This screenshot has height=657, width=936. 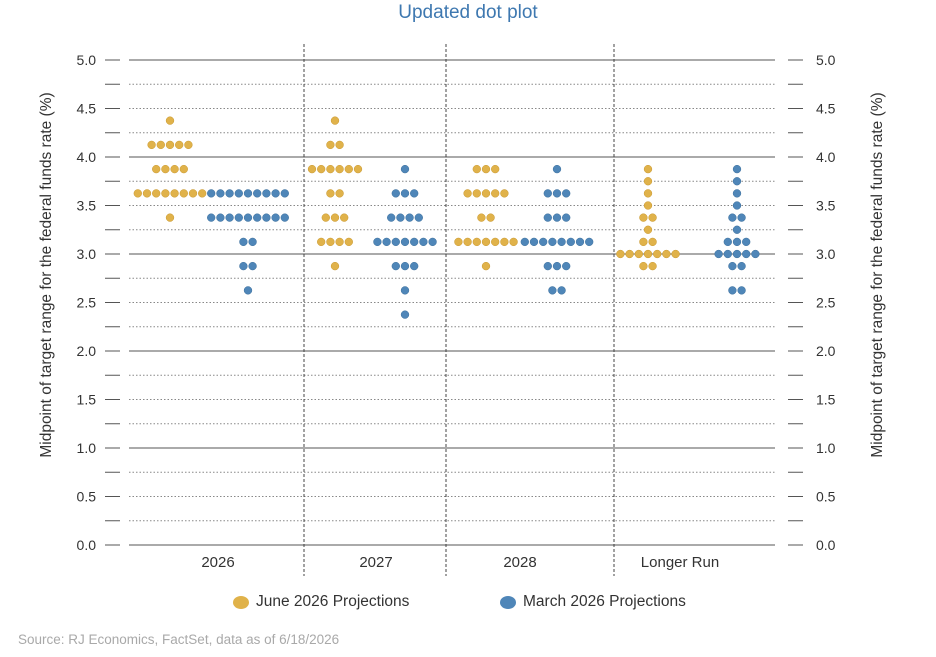 I want to click on y-tick-label-right: 3.5, so click(x=826, y=206).